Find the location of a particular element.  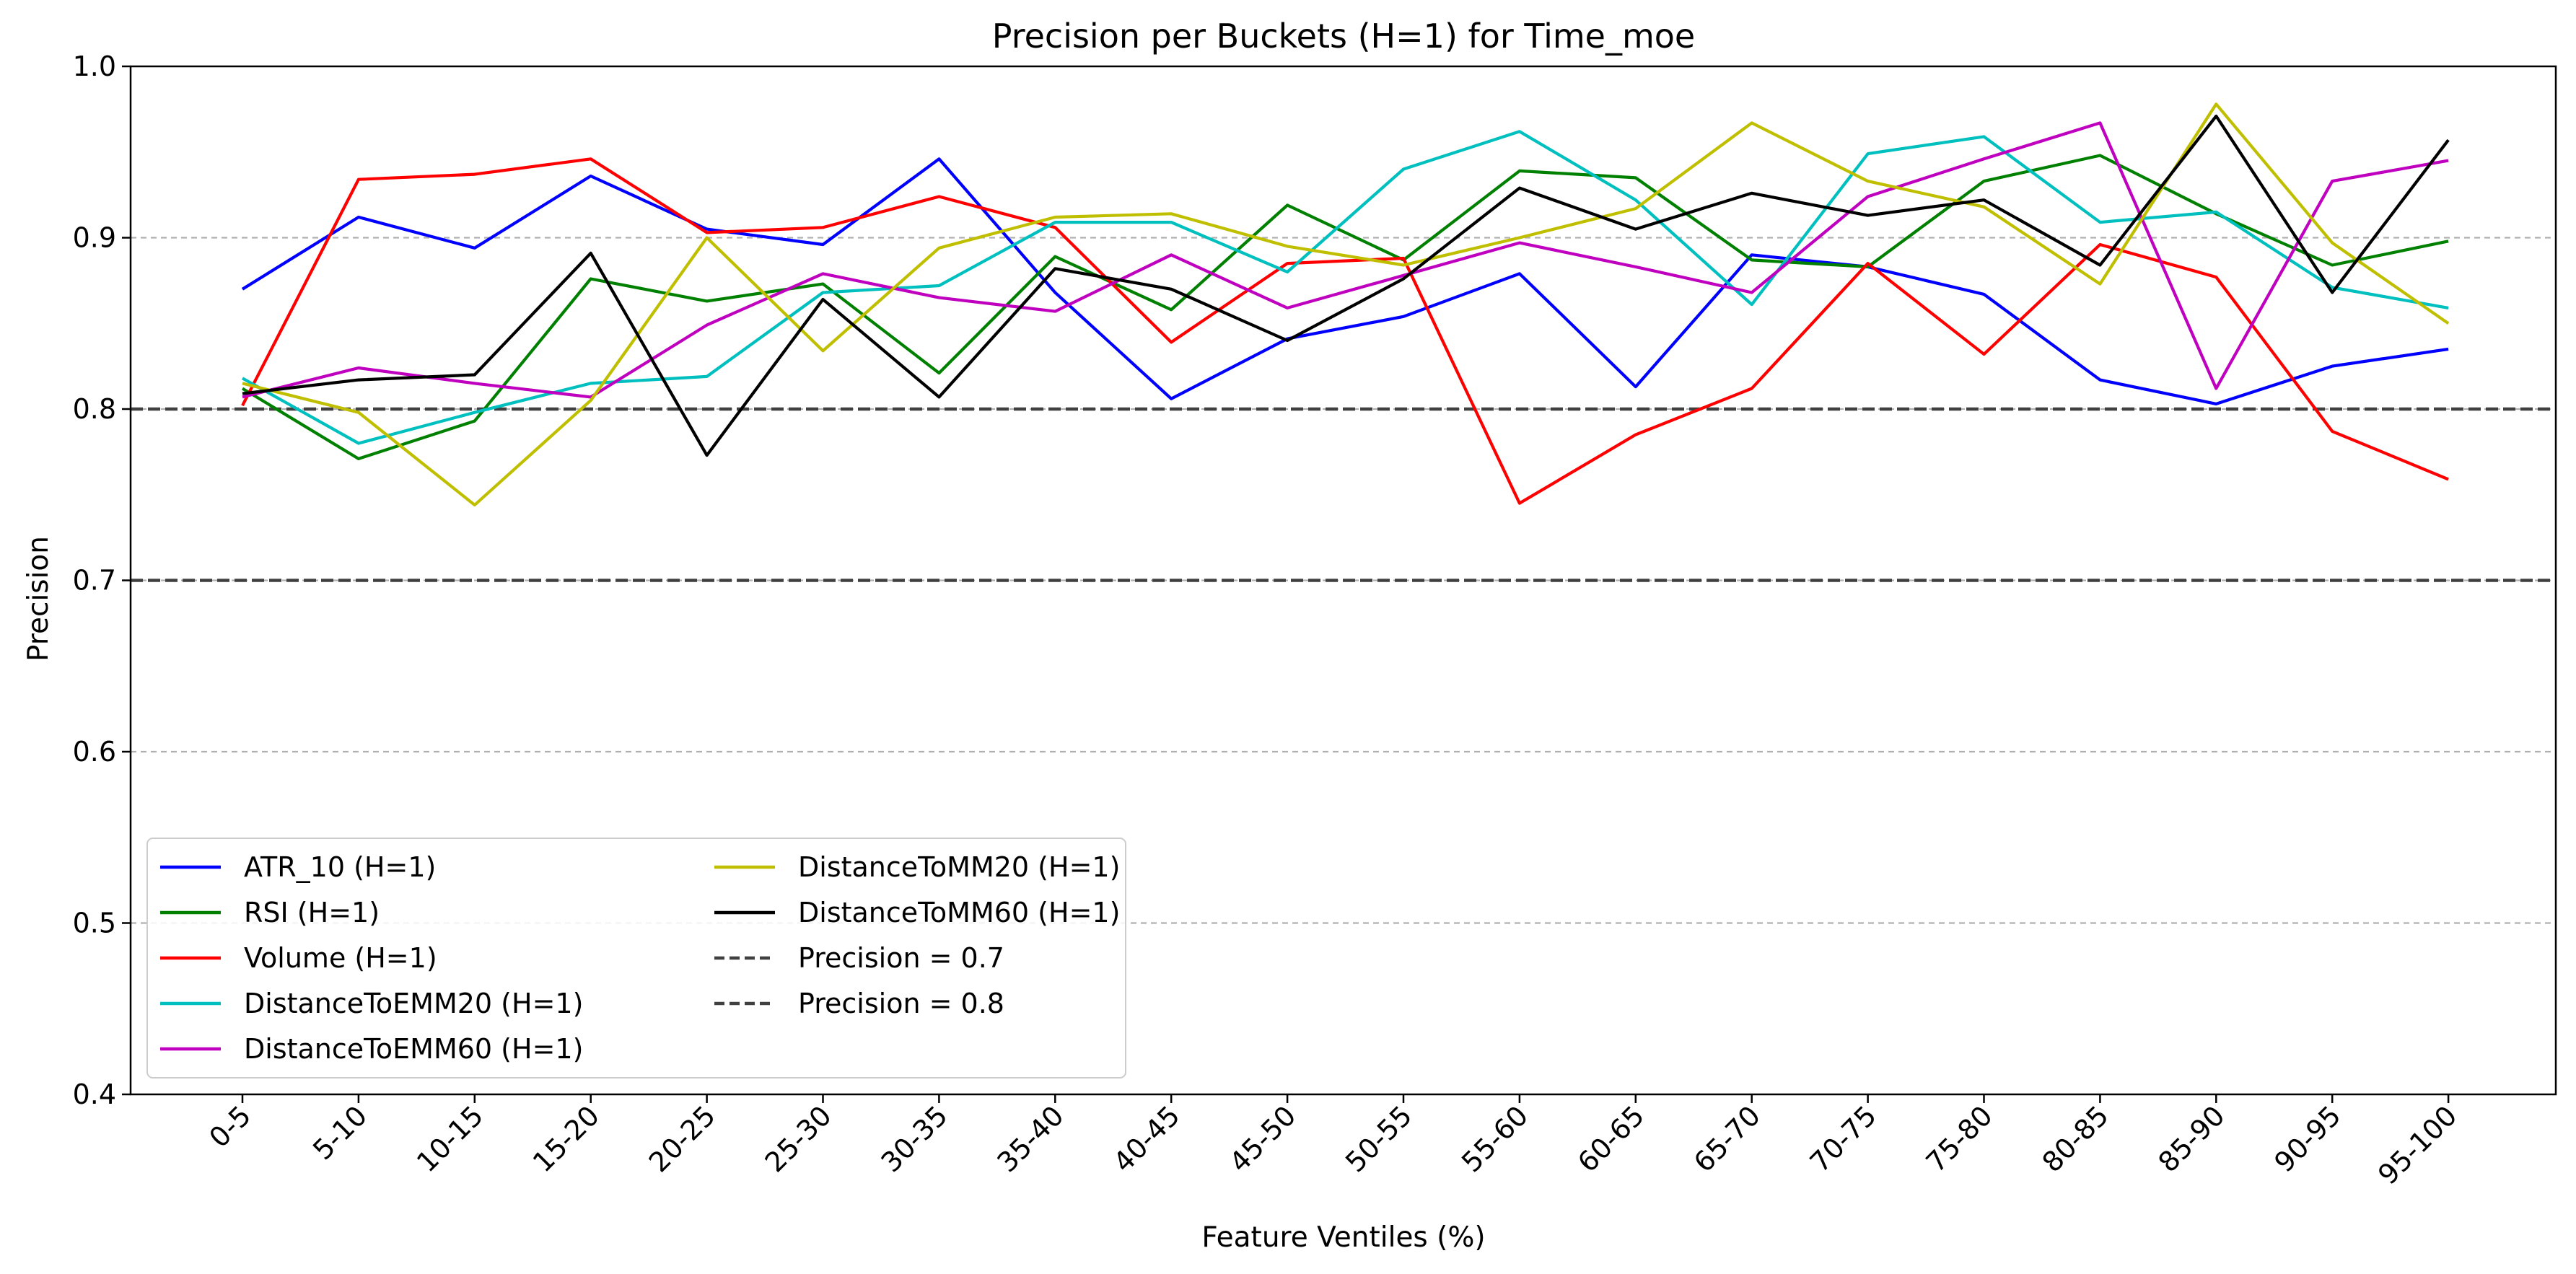

legend-label-8: Precision = 0.8 is located at coordinates (901, 1003).